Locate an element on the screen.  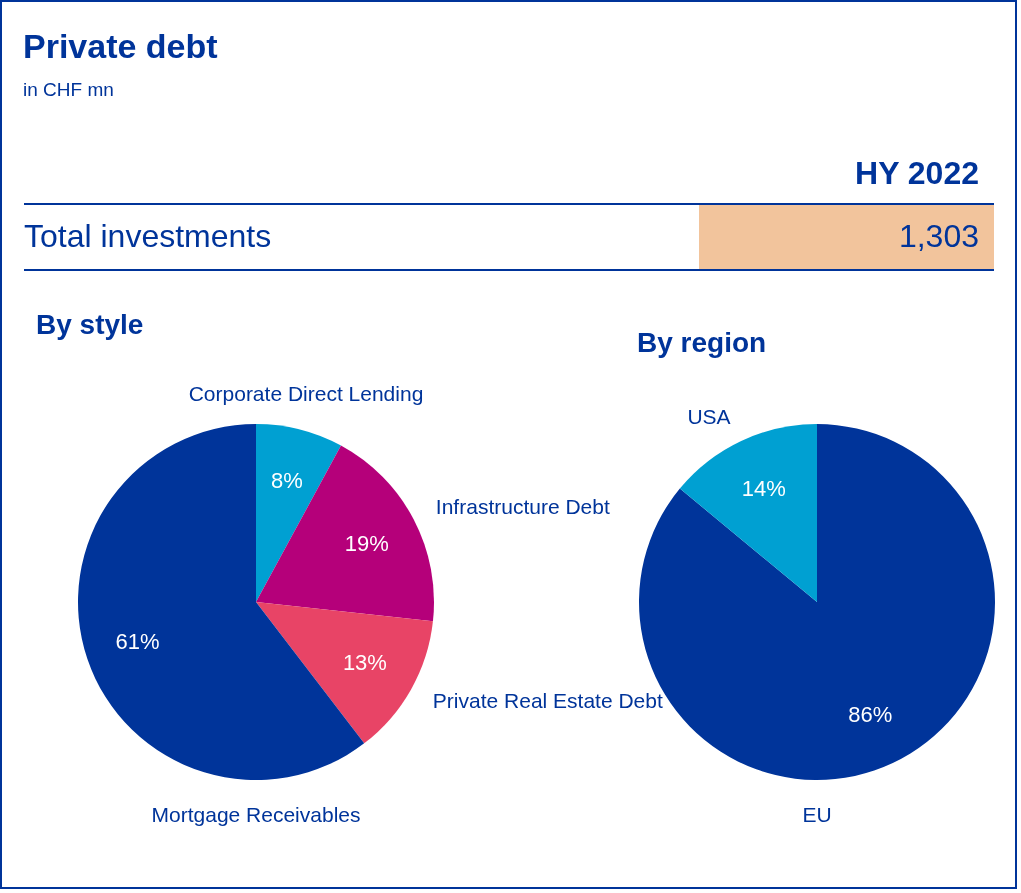
data-label: 19% is located at coordinates (366, 544).